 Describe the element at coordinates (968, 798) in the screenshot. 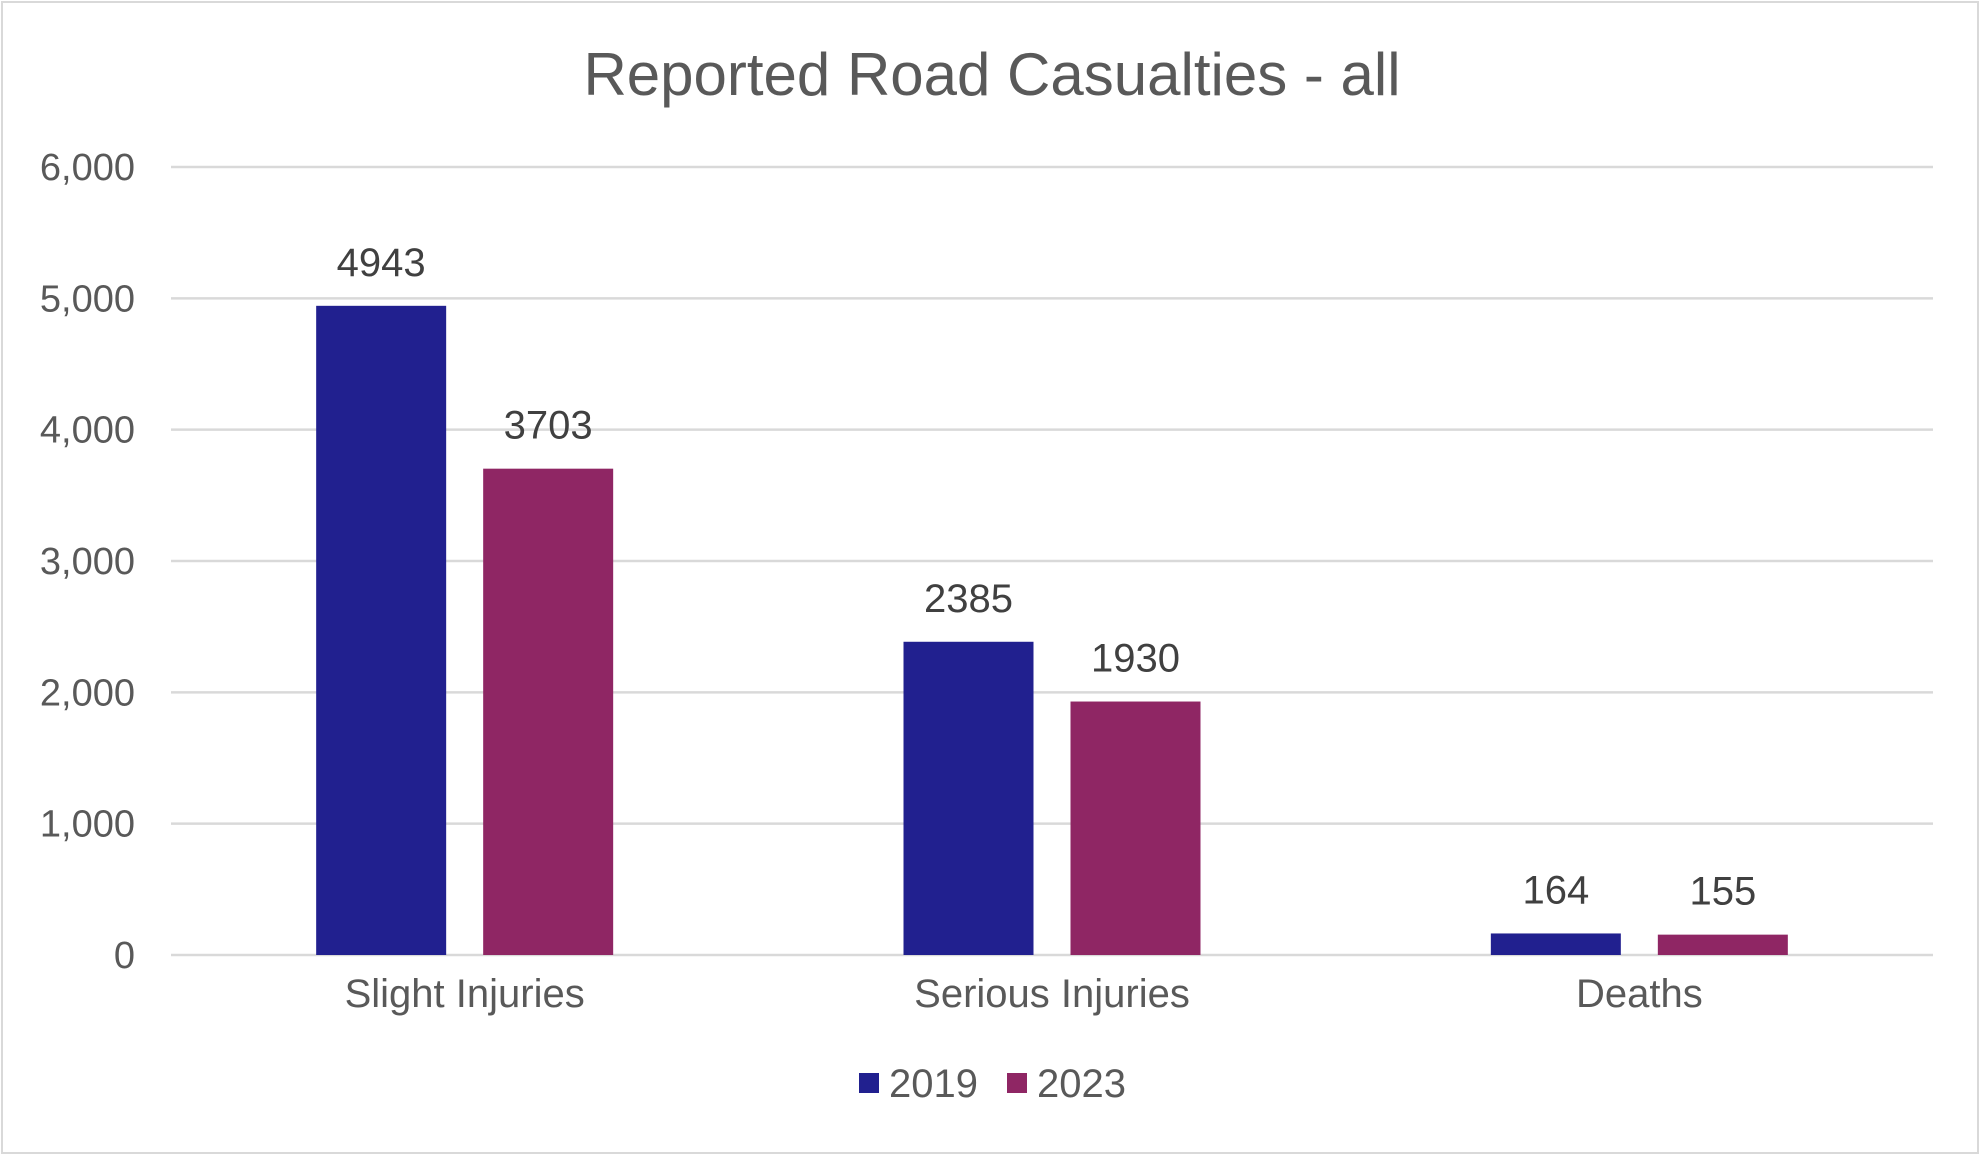

I see `bar-2019-serious-injuries` at that location.